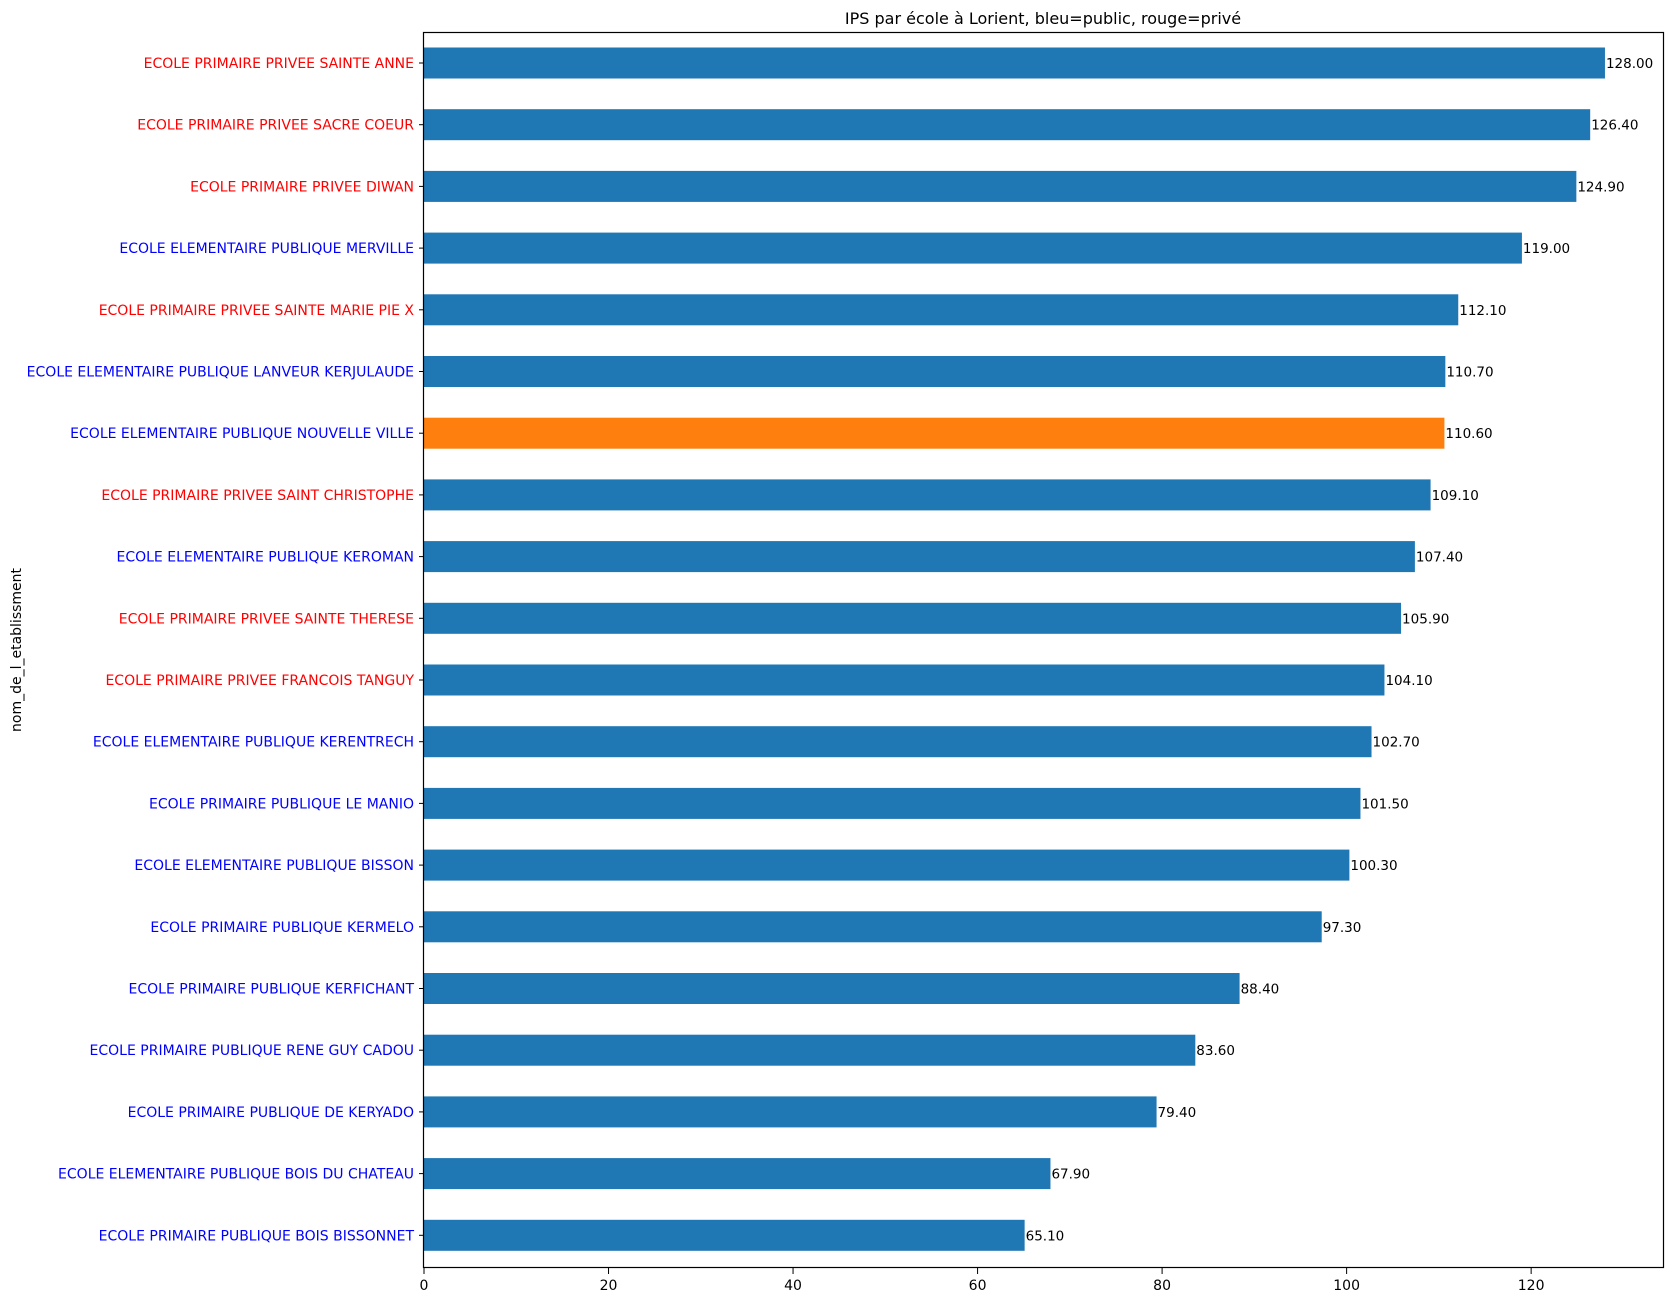 The height and width of the screenshot is (1302, 1672). Describe the element at coordinates (1045, 1236) in the screenshot. I see `value-label: 65.10` at that location.